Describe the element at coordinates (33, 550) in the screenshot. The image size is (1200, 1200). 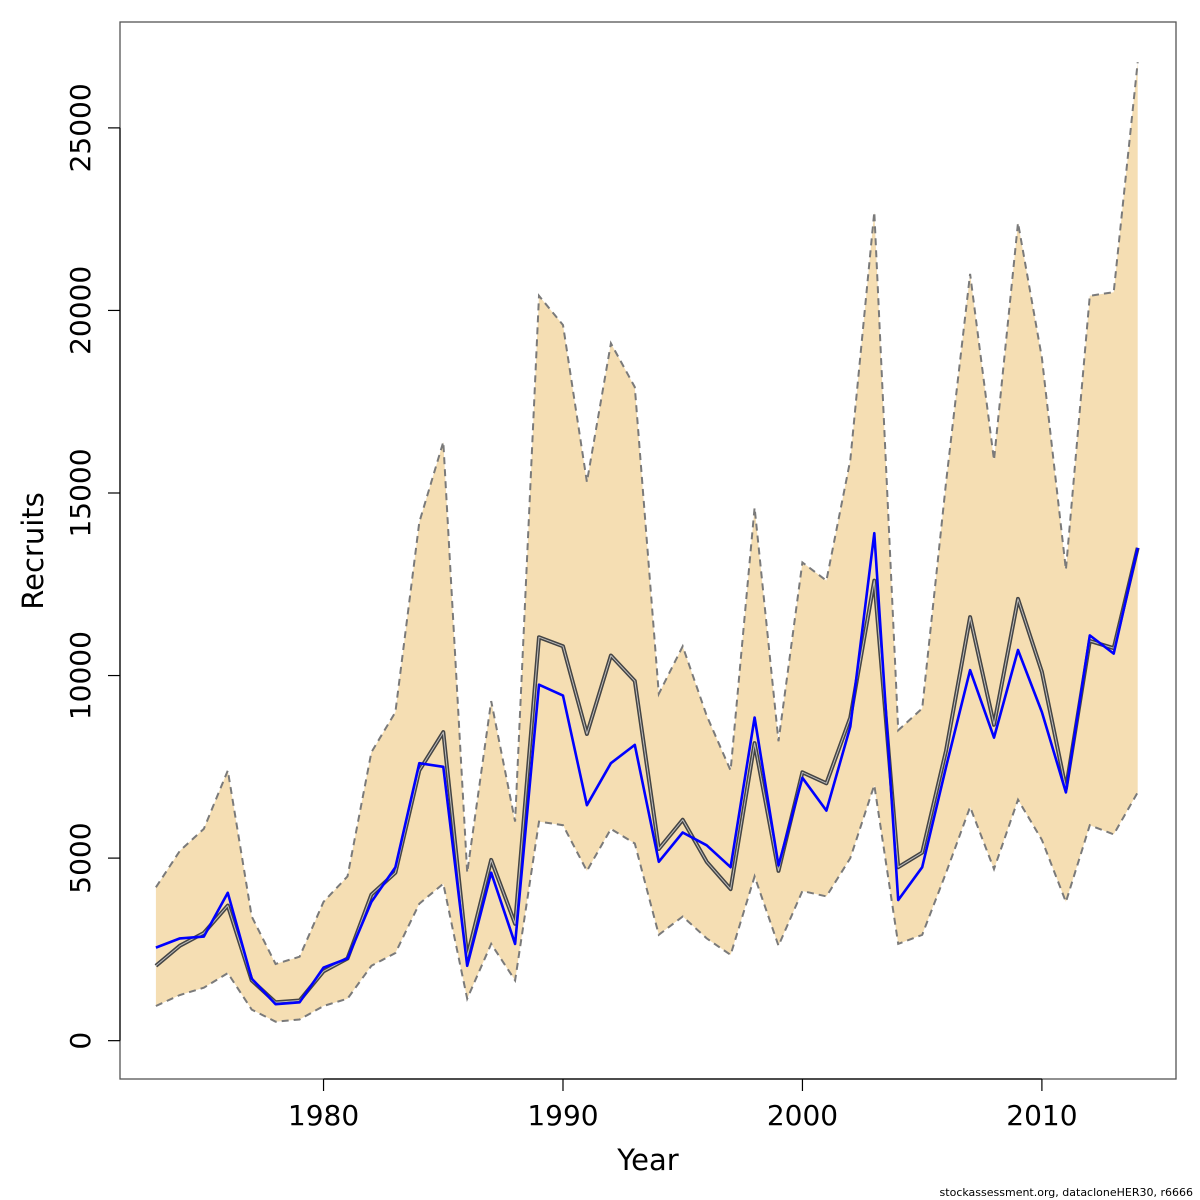
I see `y-axis-title: Recruits` at that location.